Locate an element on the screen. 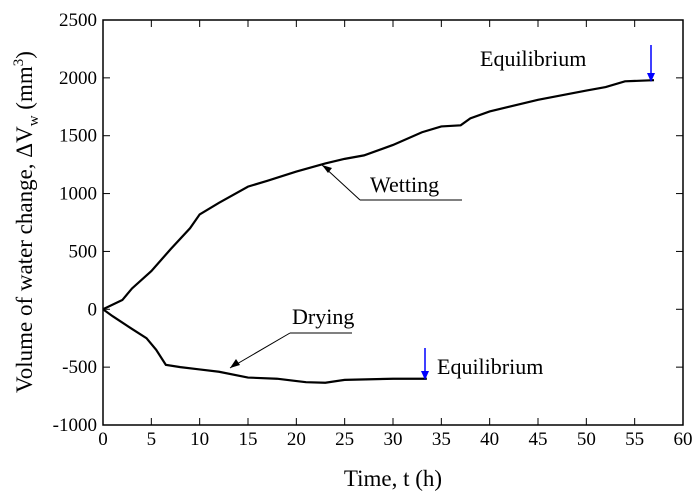 The image size is (693, 497). y-axis-title: Volume of water change, ΔVw (mm3) is located at coordinates (26, 222).